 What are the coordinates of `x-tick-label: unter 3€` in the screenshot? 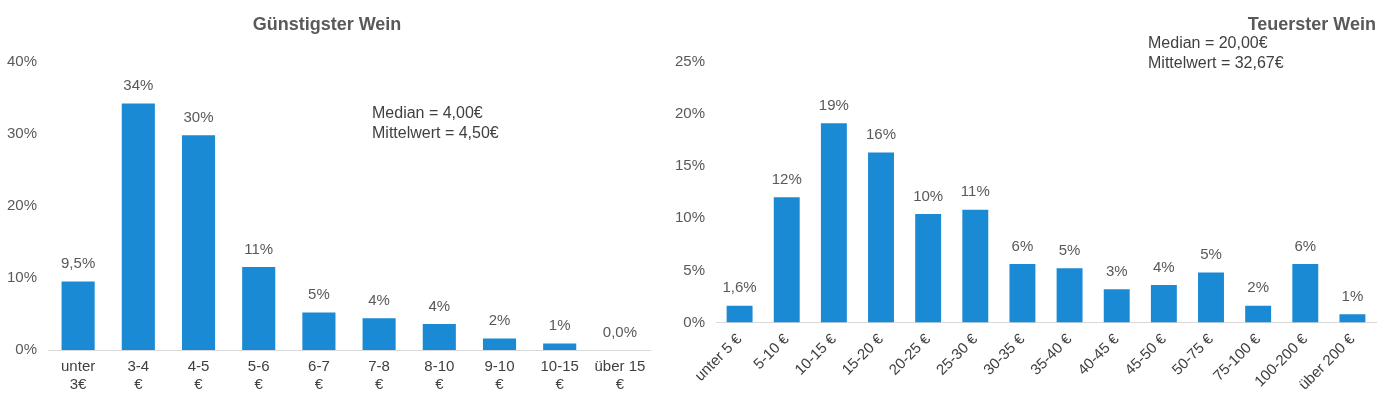 It's located at (78, 375).